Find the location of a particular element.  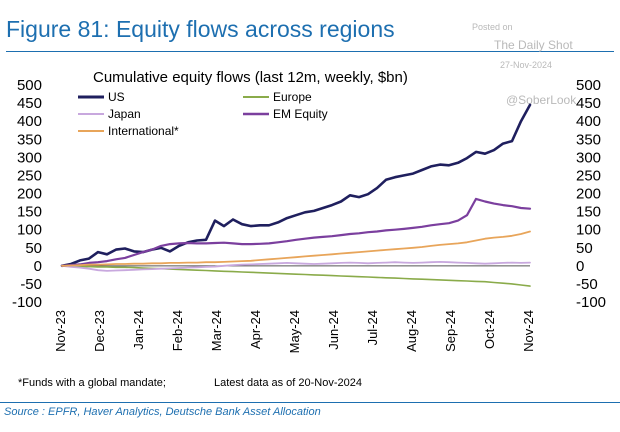

legend-label-international: International* is located at coordinates (143, 131).